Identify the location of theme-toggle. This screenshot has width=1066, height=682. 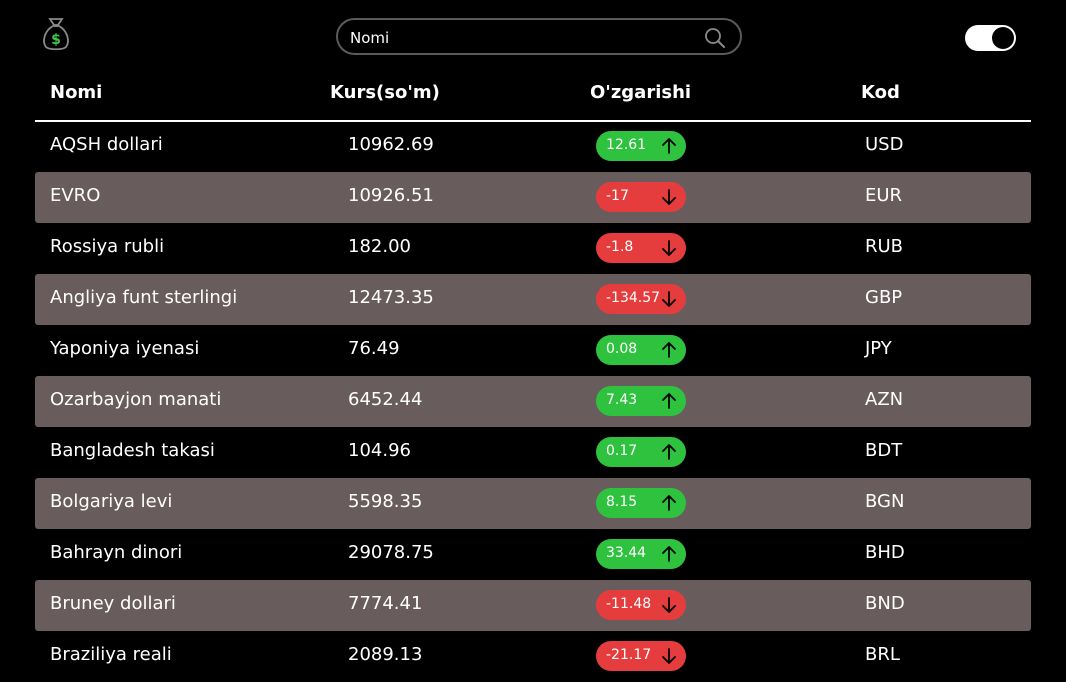
(990, 38).